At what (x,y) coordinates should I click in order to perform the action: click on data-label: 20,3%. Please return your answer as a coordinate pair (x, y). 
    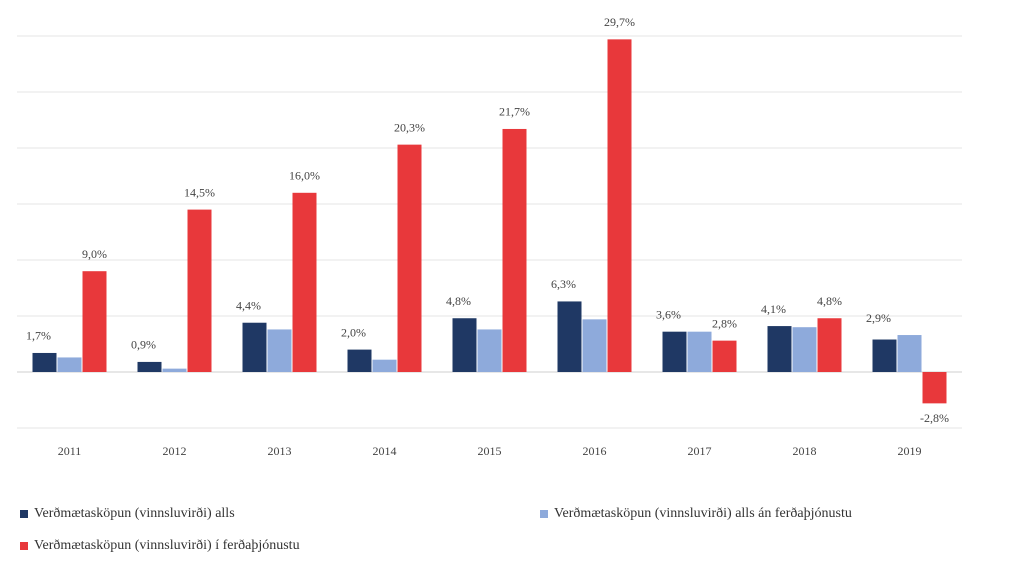
    Looking at the image, I should click on (409, 127).